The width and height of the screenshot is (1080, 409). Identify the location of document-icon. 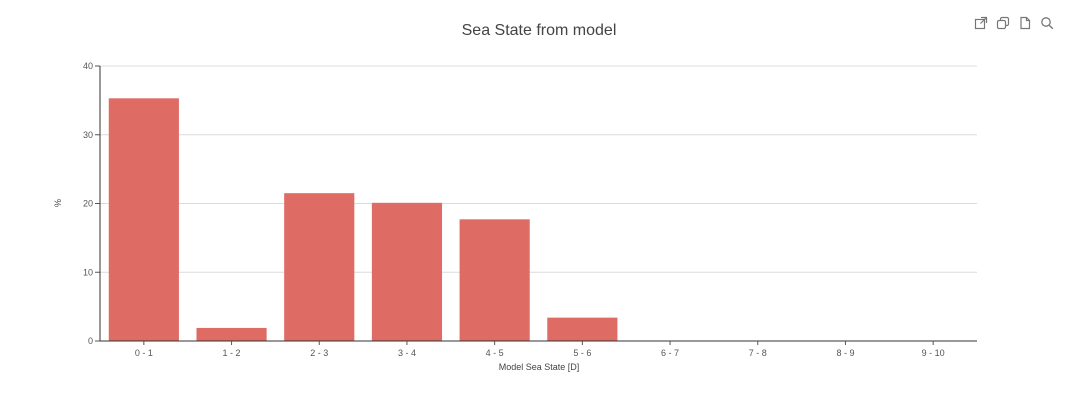
(1025, 23).